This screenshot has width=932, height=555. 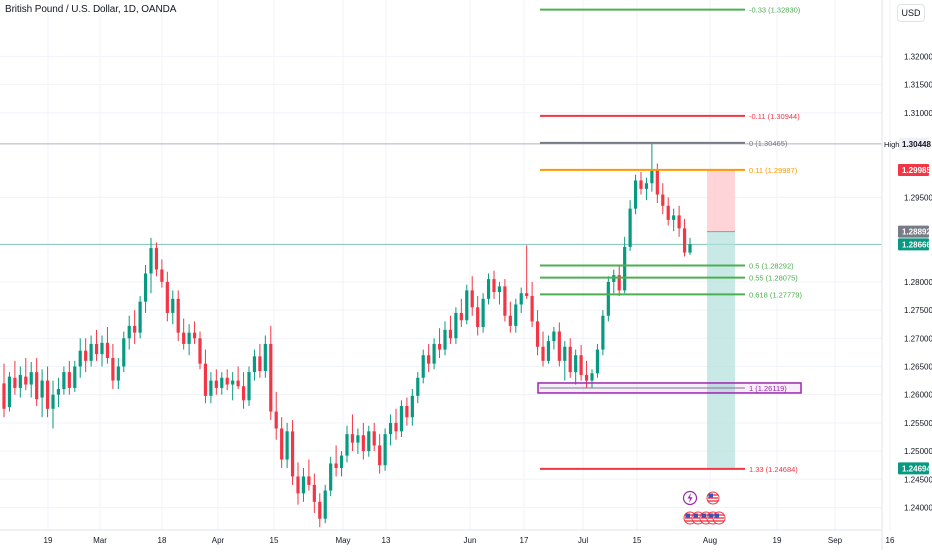 What do you see at coordinates (670, 116) in the screenshot?
I see `fib-level--0.11: -0.11 (1.30944)` at bounding box center [670, 116].